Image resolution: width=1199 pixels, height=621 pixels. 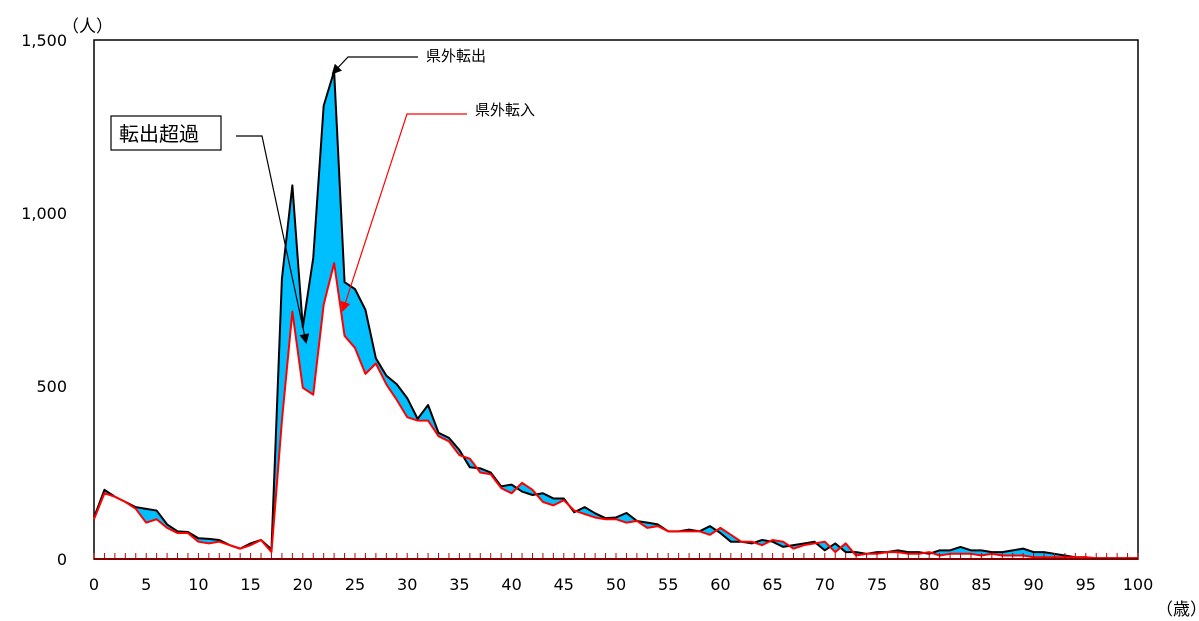 I want to click on y-tick-label: 500, so click(x=51, y=386).